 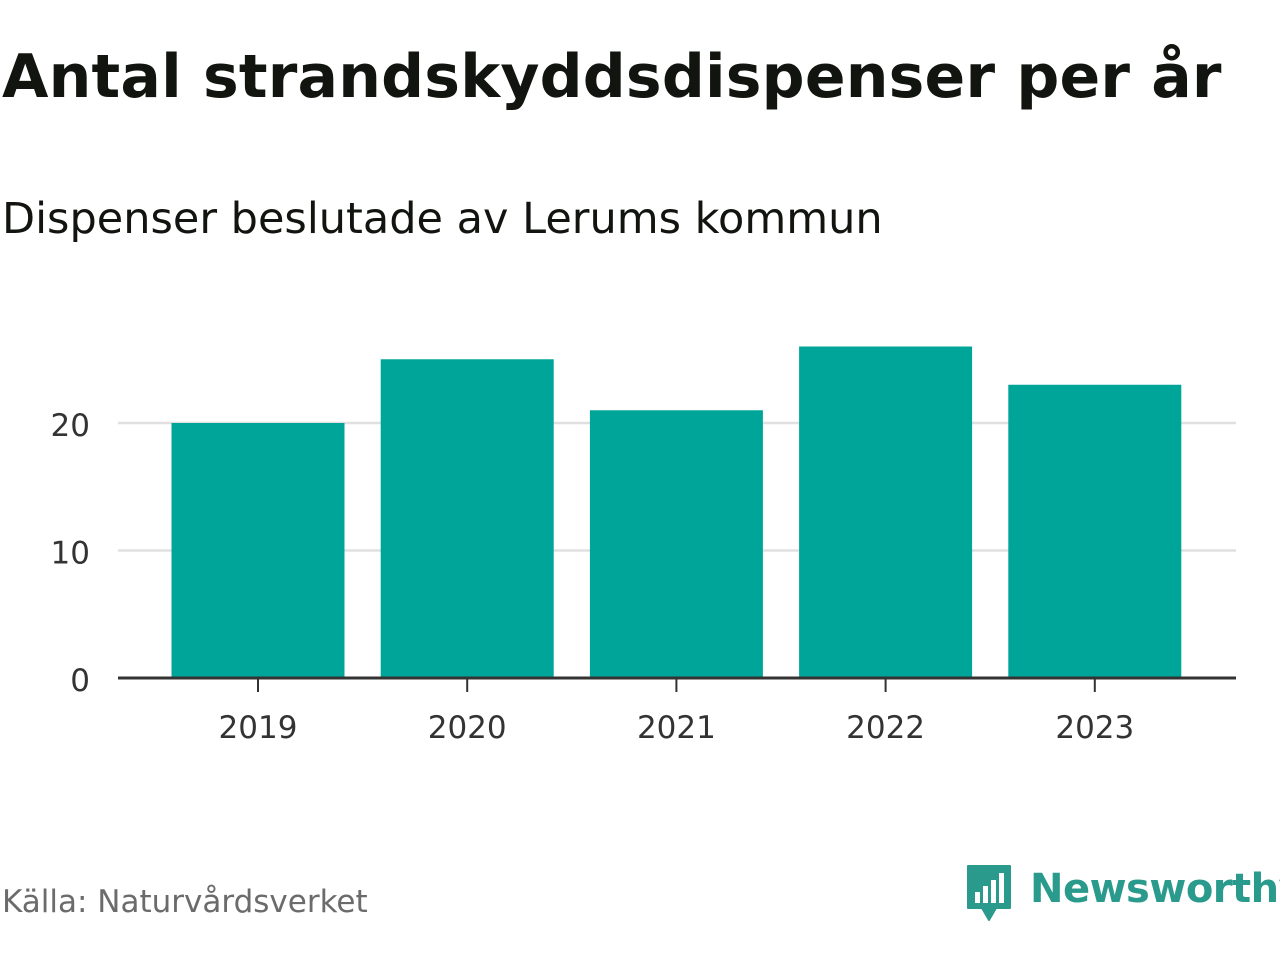 What do you see at coordinates (442, 219) in the screenshot?
I see `chart-subtitle: Dispenser beslutade av Lerums kommun` at bounding box center [442, 219].